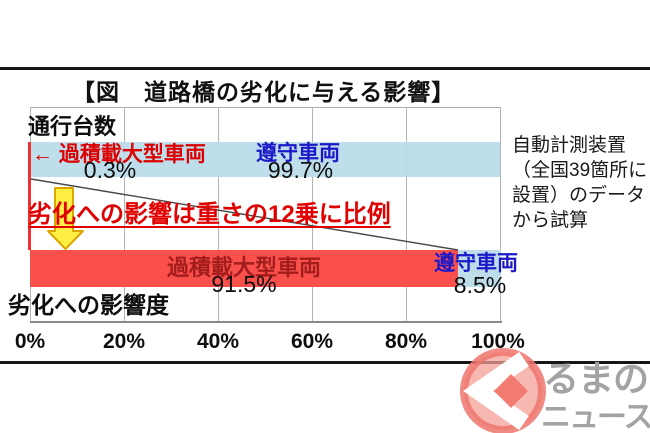  What do you see at coordinates (72, 126) in the screenshot?
I see `traffic-row-label: 通行台数` at bounding box center [72, 126].